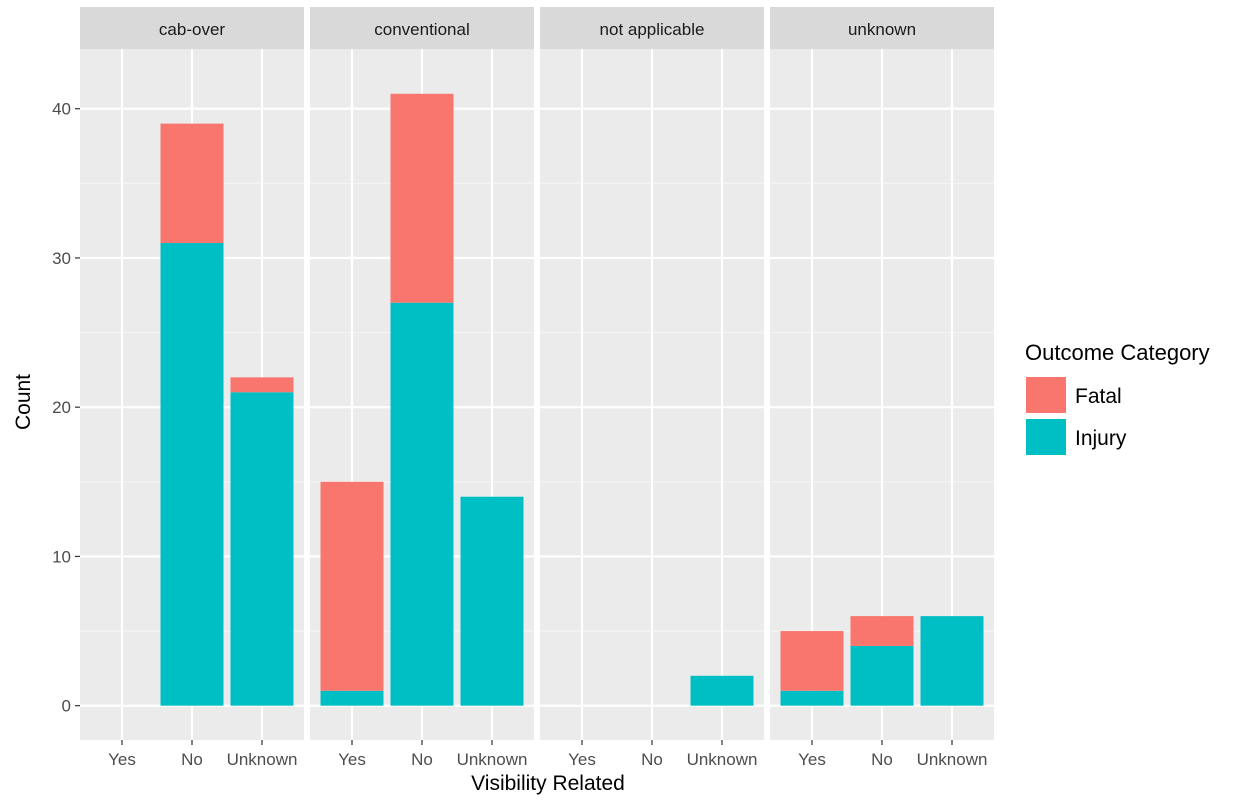 Image resolution: width=1257 pixels, height=804 pixels. What do you see at coordinates (61, 407) in the screenshot?
I see `y-tick-label: 20` at bounding box center [61, 407].